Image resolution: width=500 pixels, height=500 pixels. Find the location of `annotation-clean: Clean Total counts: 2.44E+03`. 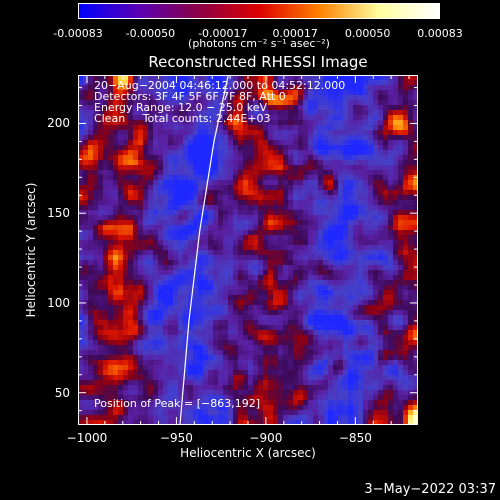

annotation-clean: Clean Total counts: 2.44E+03 is located at coordinates (182, 118).